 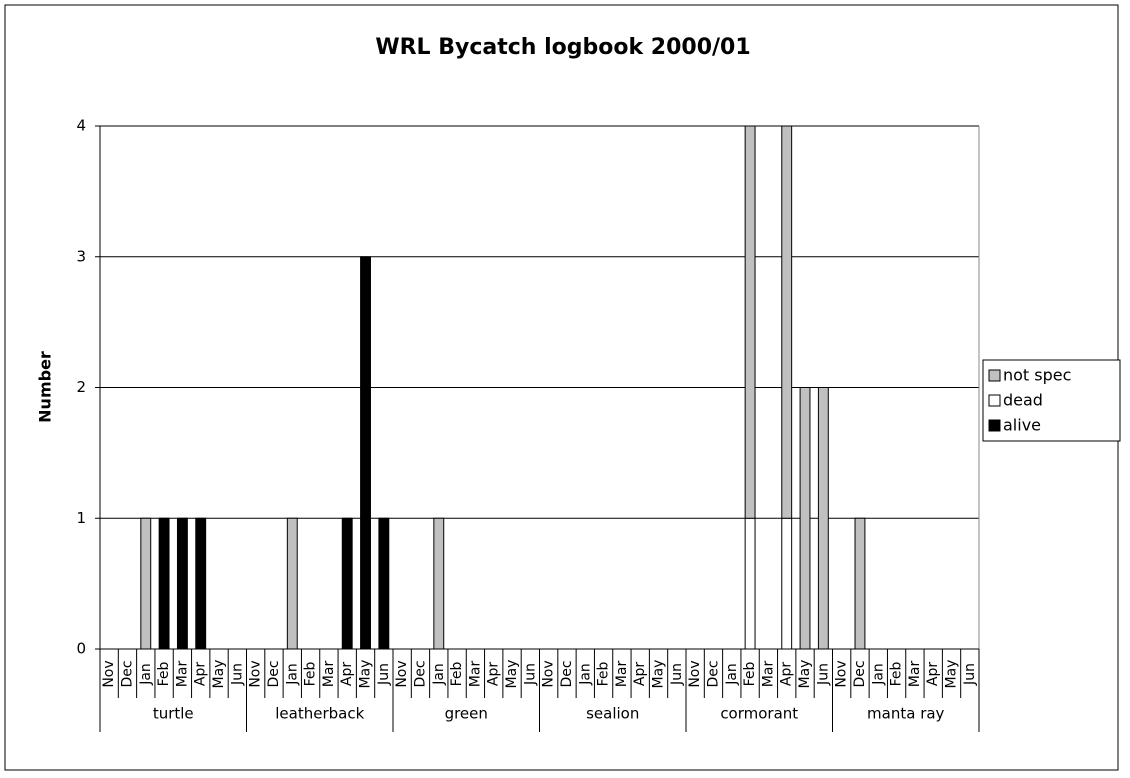 I want to click on y-axis-label: Number, so click(x=45, y=387).